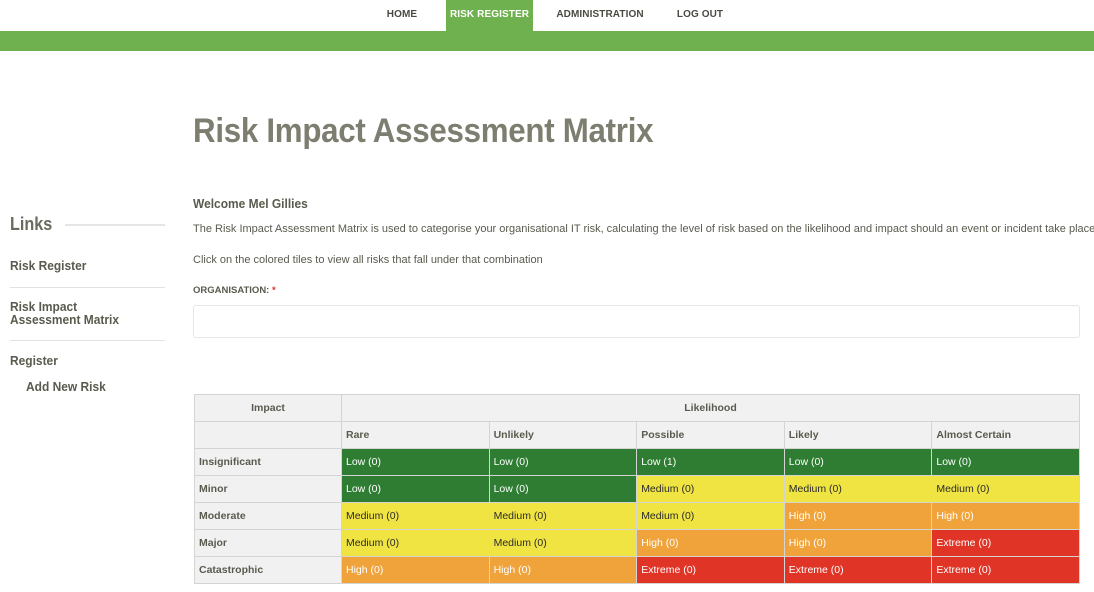 The height and width of the screenshot is (592, 1094). Describe the element at coordinates (268, 408) in the screenshot. I see `impact-header: Impact` at that location.